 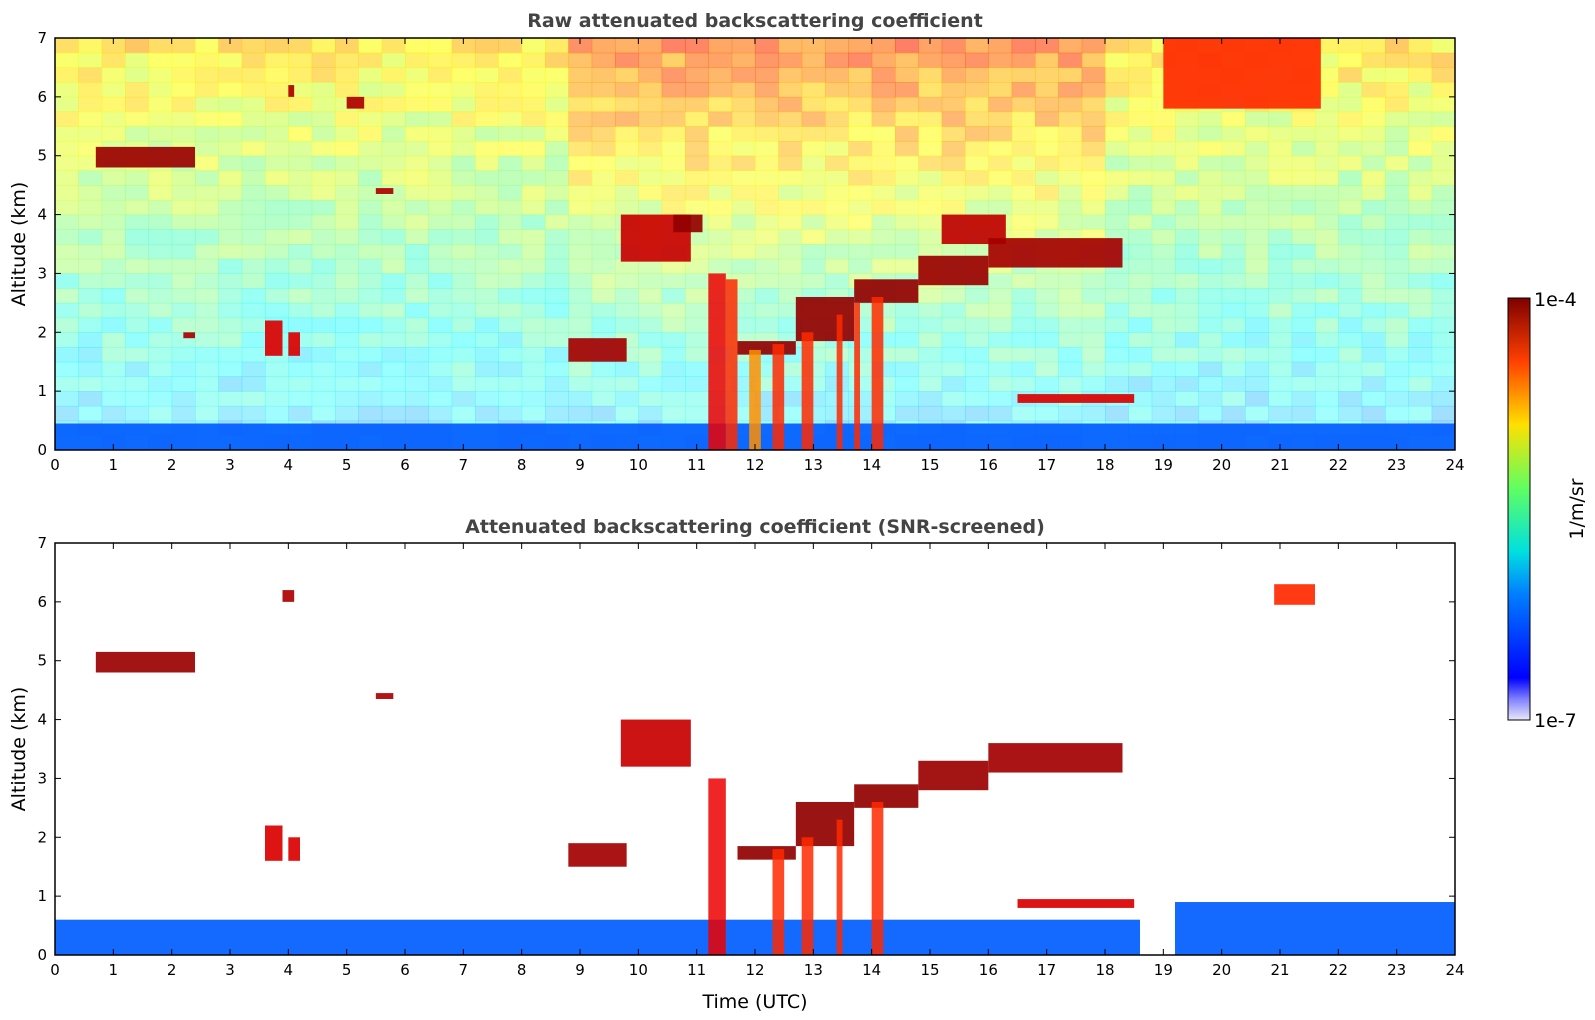 What do you see at coordinates (522, 970) in the screenshot?
I see `x-tick-label: 8` at bounding box center [522, 970].